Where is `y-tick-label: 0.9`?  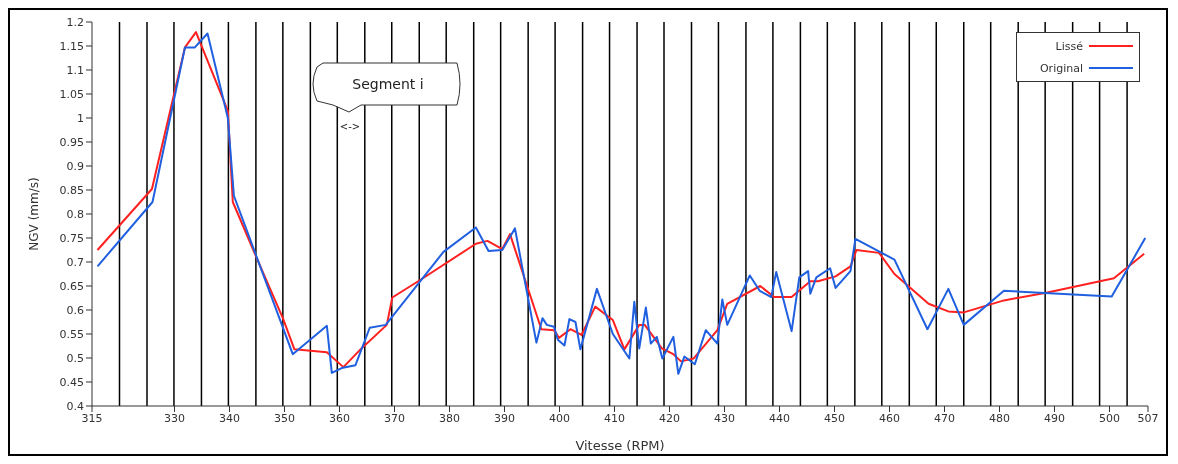 y-tick-label: 0.9 is located at coordinates (75, 166).